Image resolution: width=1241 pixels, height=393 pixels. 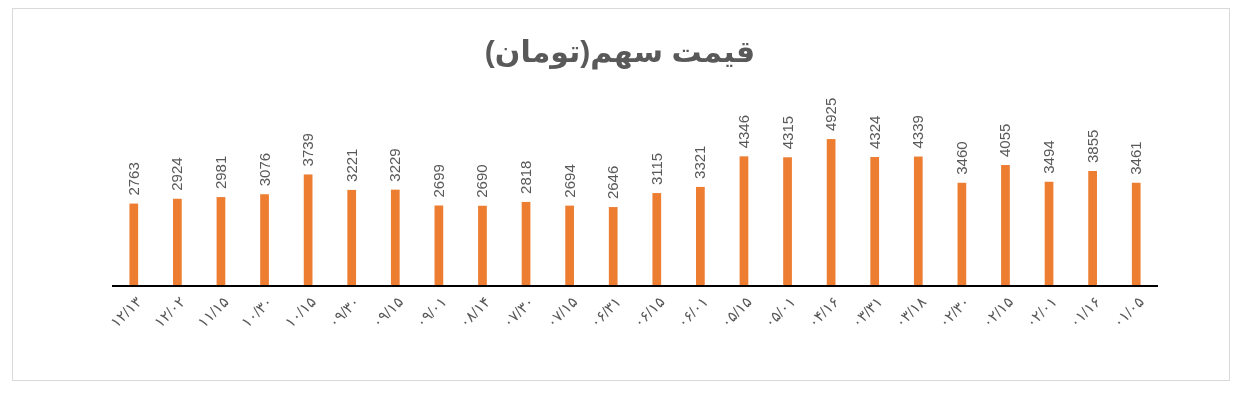 I want to click on data-label: 3460, so click(x=961, y=158).